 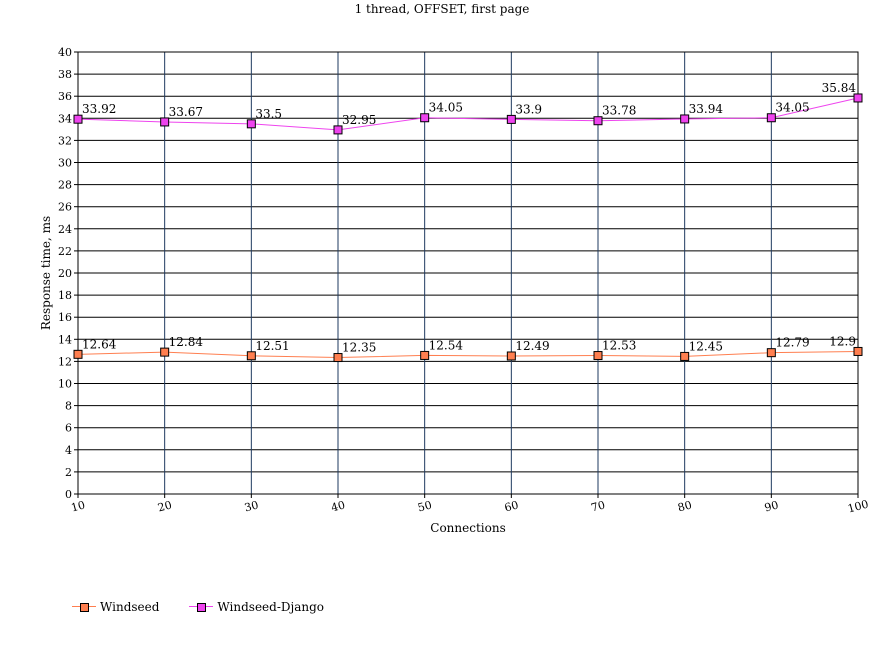 I want to click on y-tick-label: 18, so click(x=65, y=295).